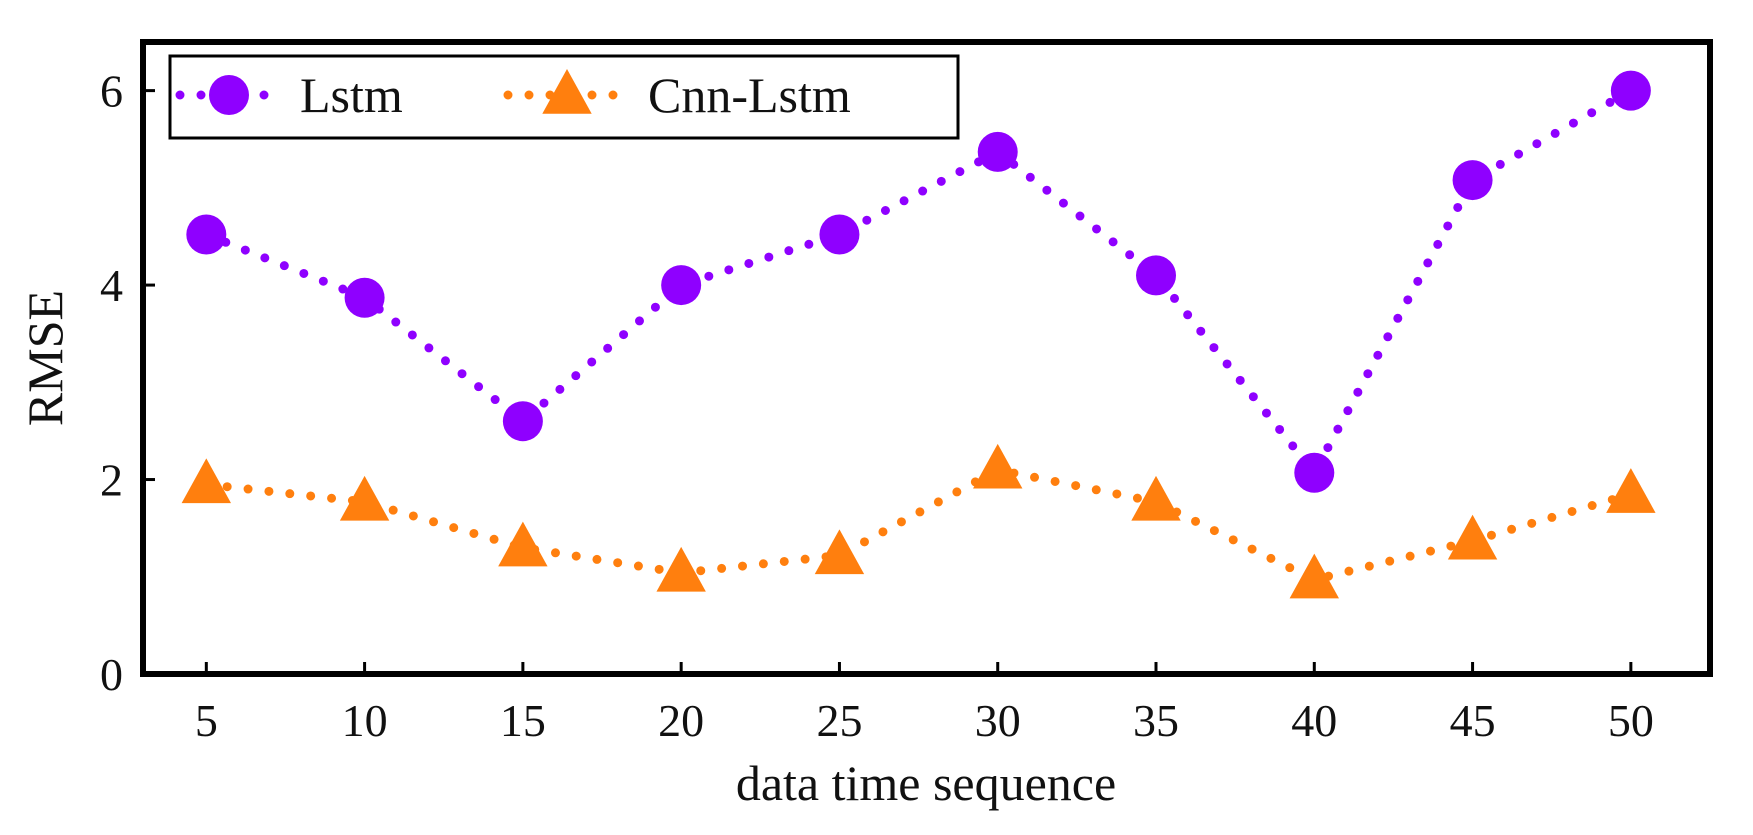 The image size is (1753, 835). I want to click on y-tick-label: 2, so click(111, 480).